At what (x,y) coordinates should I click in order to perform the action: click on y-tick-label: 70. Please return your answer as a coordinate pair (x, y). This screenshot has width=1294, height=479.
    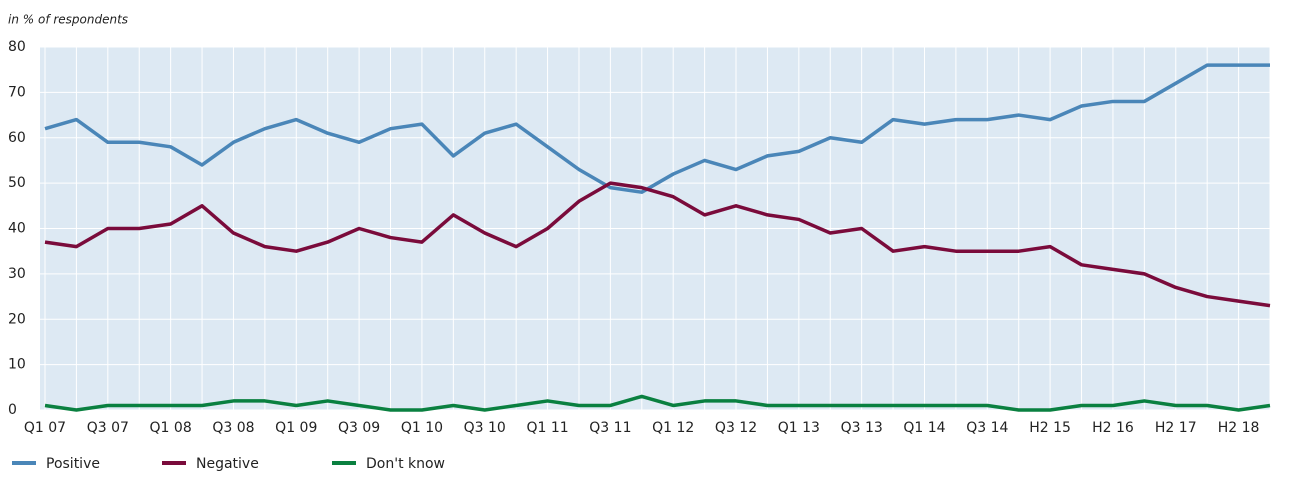
    Looking at the image, I should click on (17, 92).